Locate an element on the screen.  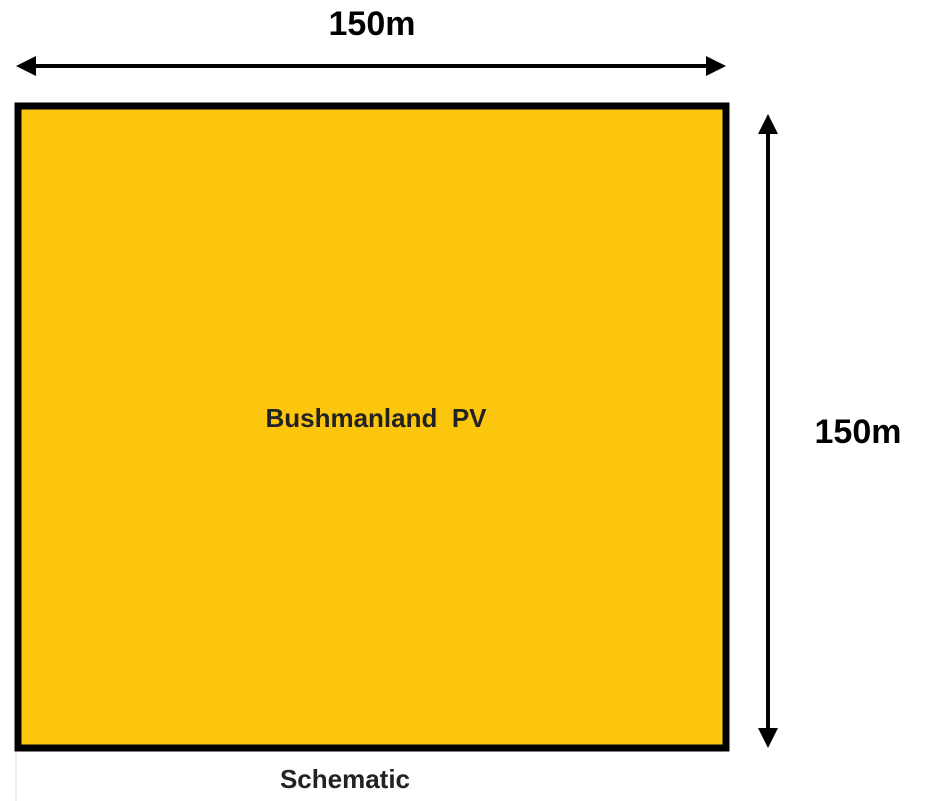
caption: Schematic is located at coordinates (345, 779).